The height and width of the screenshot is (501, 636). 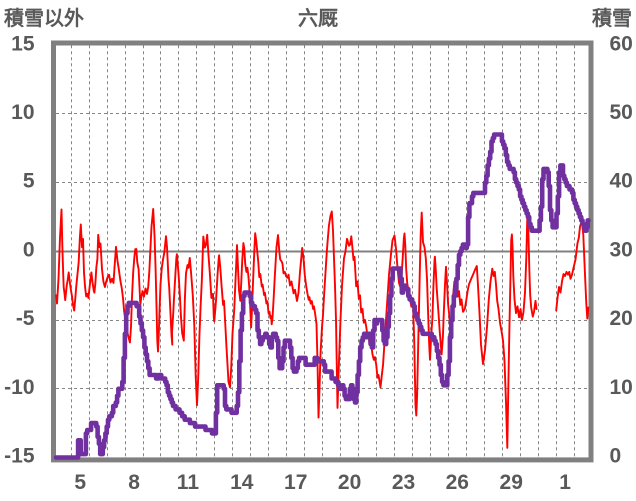 What do you see at coordinates (511, 482) in the screenshot?
I see `svg-text: 29` at bounding box center [511, 482].